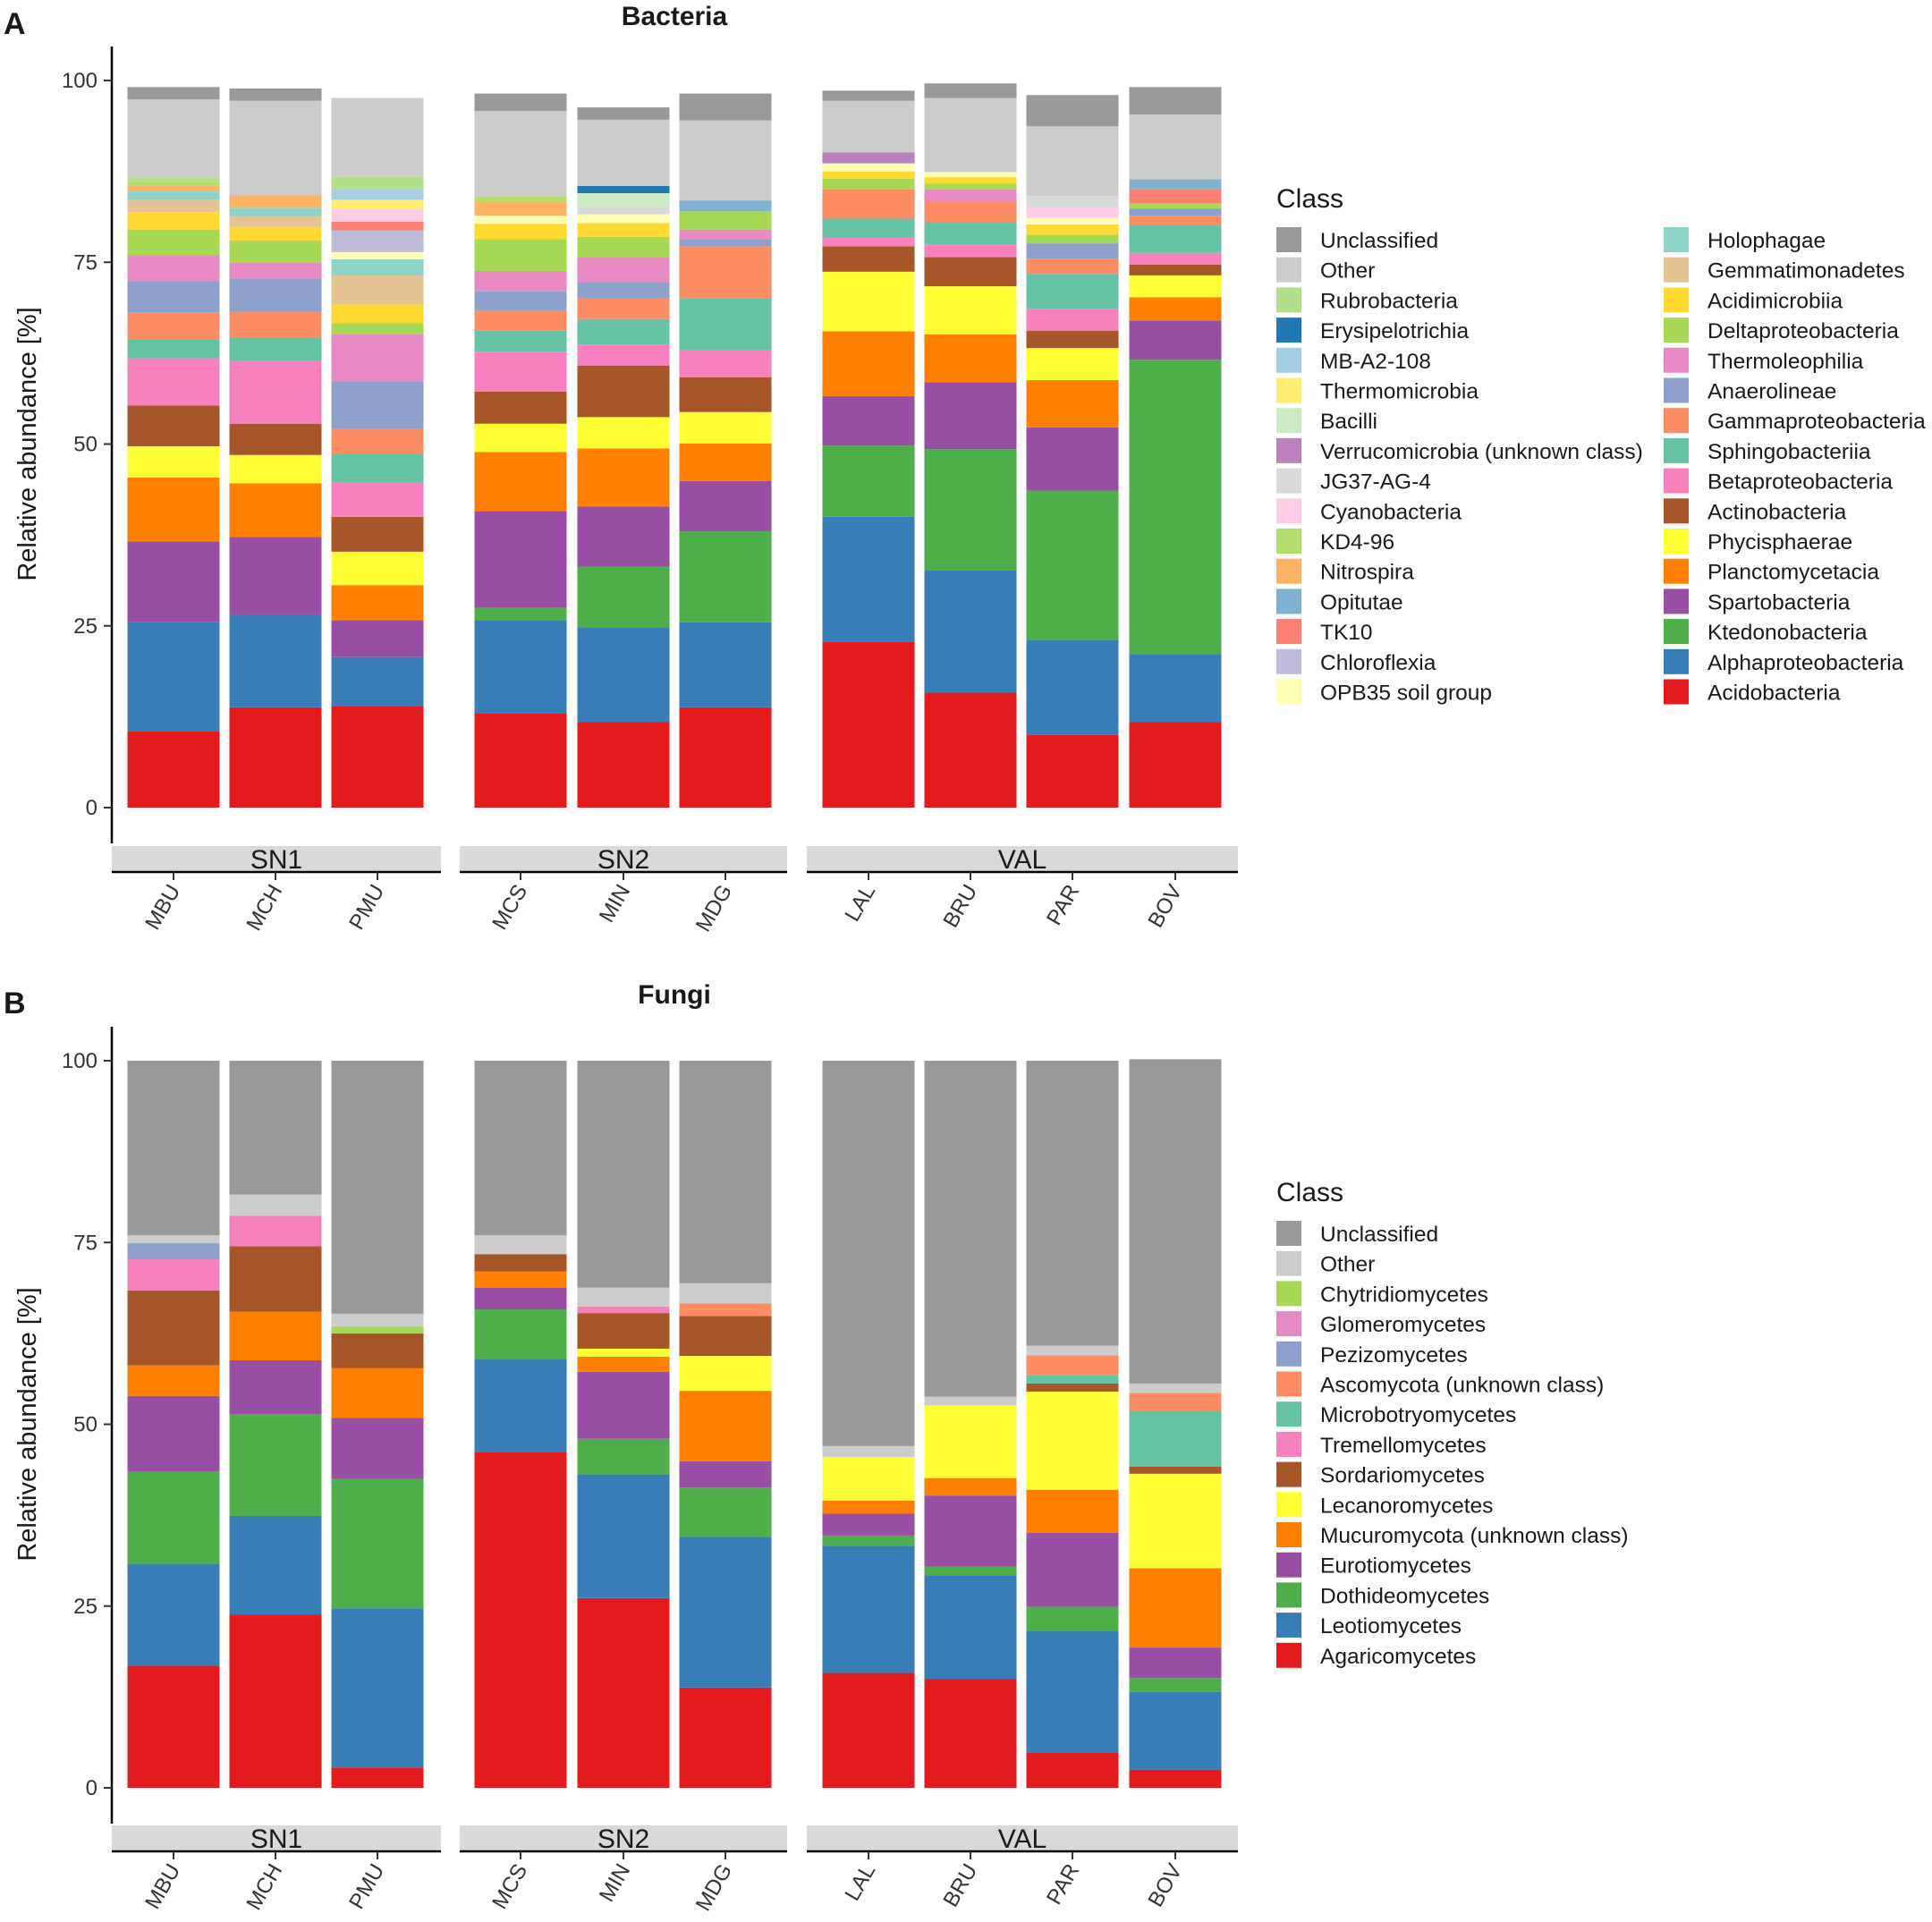 The height and width of the screenshot is (1922, 1932). Describe the element at coordinates (162, 1887) in the screenshot. I see `x-tick-label: MBU` at that location.